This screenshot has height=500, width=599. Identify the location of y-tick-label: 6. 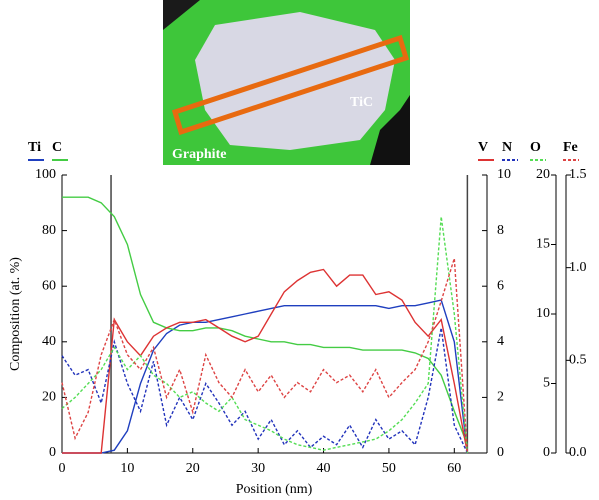
(500, 285).